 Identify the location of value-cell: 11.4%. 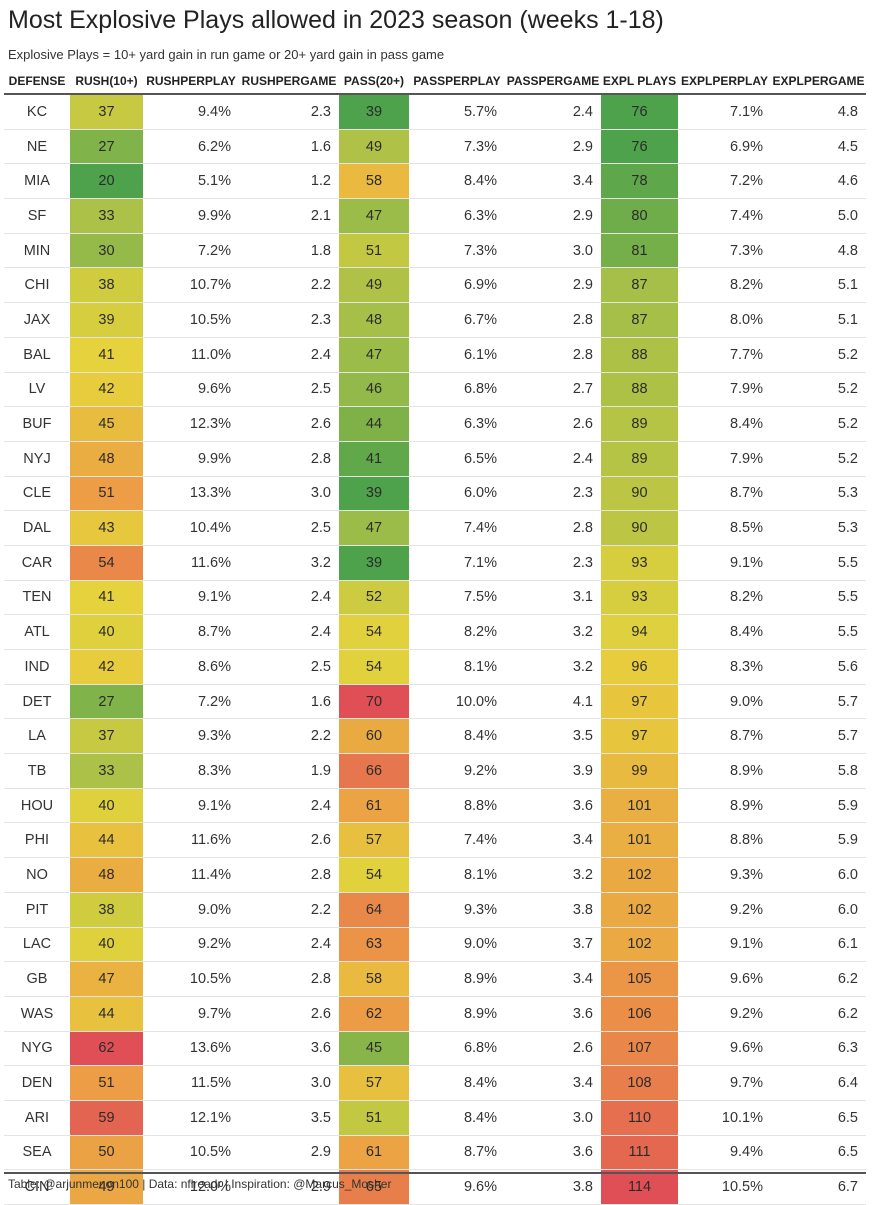
(191, 875).